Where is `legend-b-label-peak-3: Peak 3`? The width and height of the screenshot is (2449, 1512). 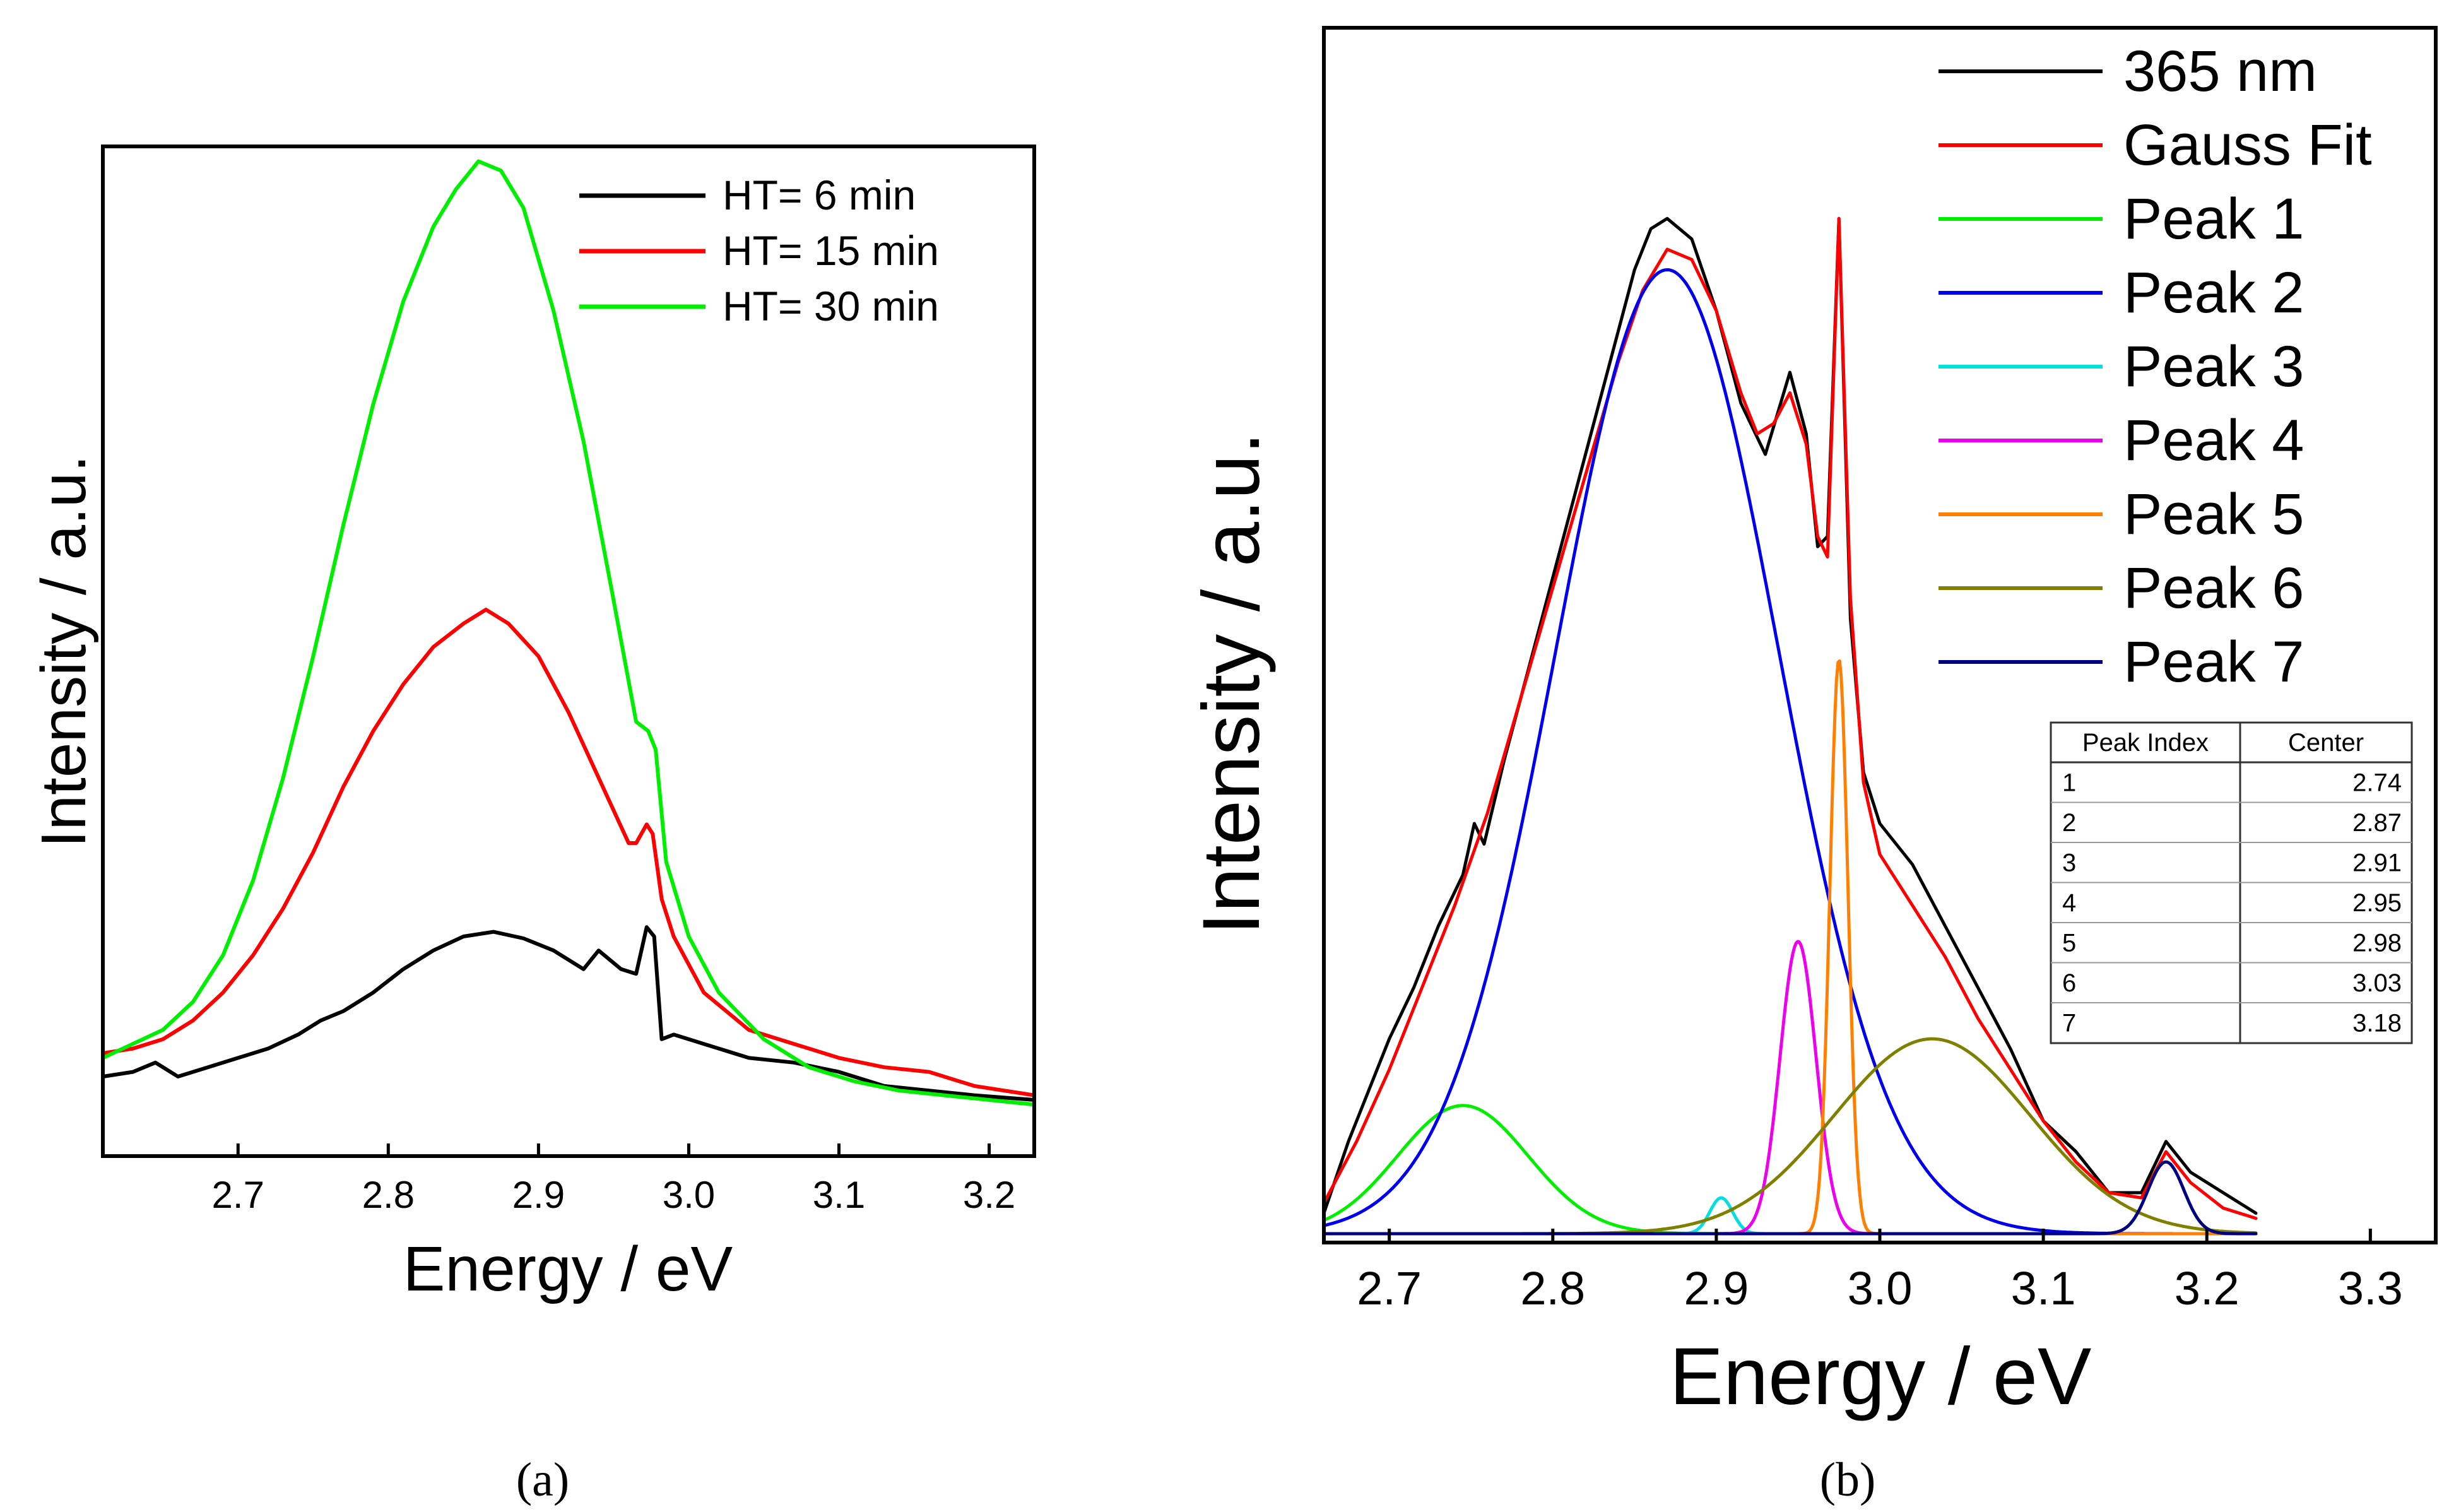 legend-b-label-peak-3: Peak 3 is located at coordinates (2213, 366).